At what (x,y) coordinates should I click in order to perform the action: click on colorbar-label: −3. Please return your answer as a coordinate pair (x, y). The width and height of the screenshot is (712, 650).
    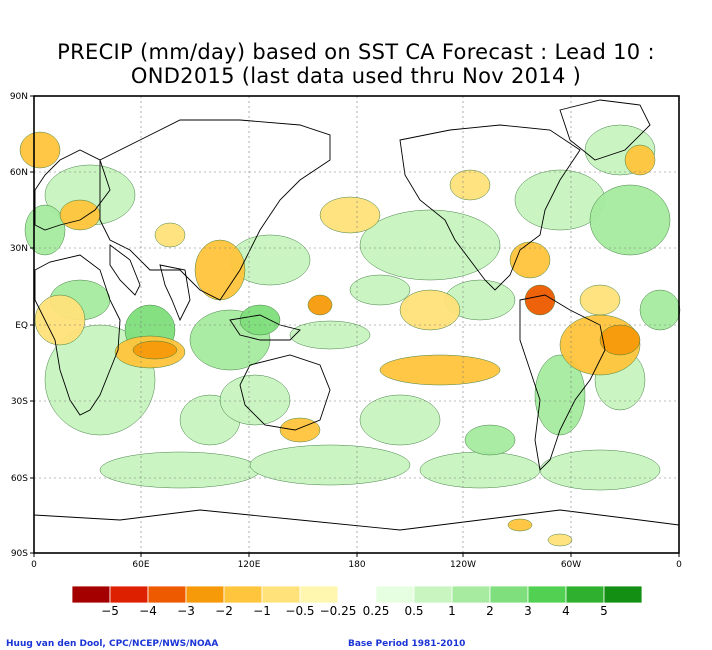
    Looking at the image, I should click on (186, 611).